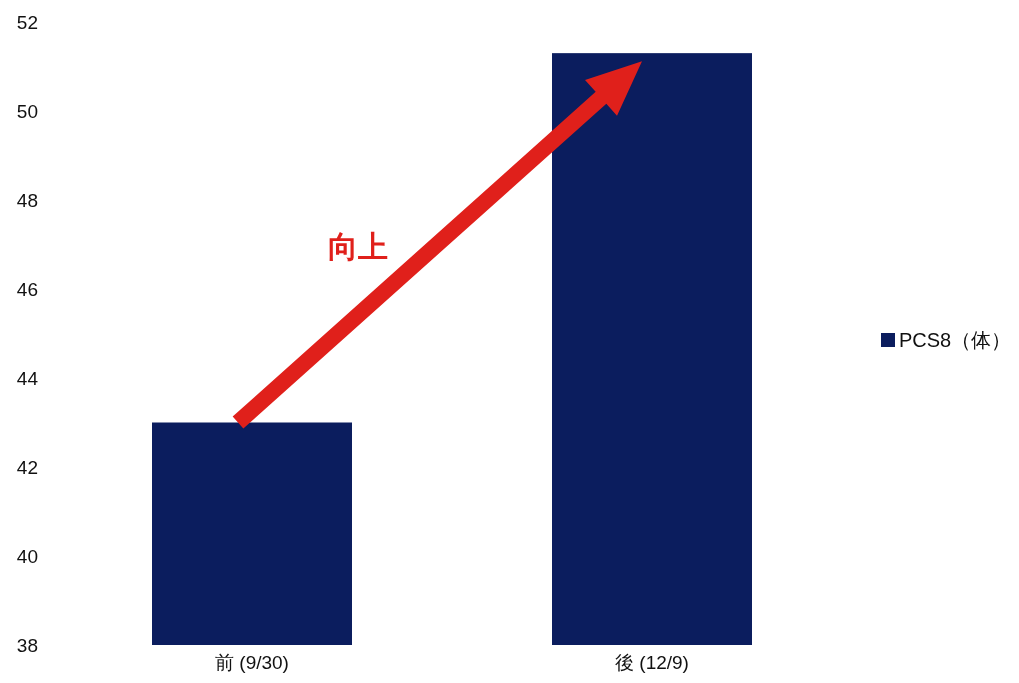 The height and width of the screenshot is (683, 1019). Describe the element at coordinates (358, 246) in the screenshot. I see `annotation: 向上` at that location.